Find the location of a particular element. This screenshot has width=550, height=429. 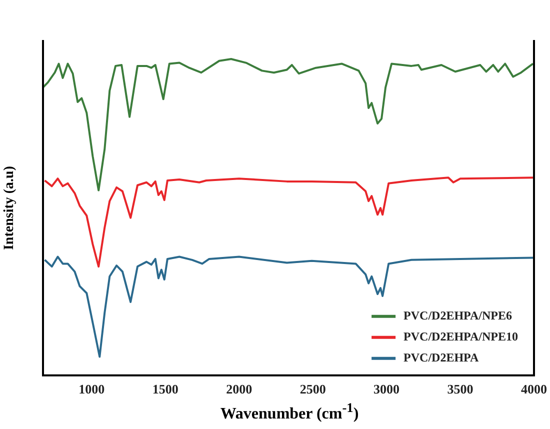

legend-label: PVC/D2EHPA/NPE6 is located at coordinates (458, 315).